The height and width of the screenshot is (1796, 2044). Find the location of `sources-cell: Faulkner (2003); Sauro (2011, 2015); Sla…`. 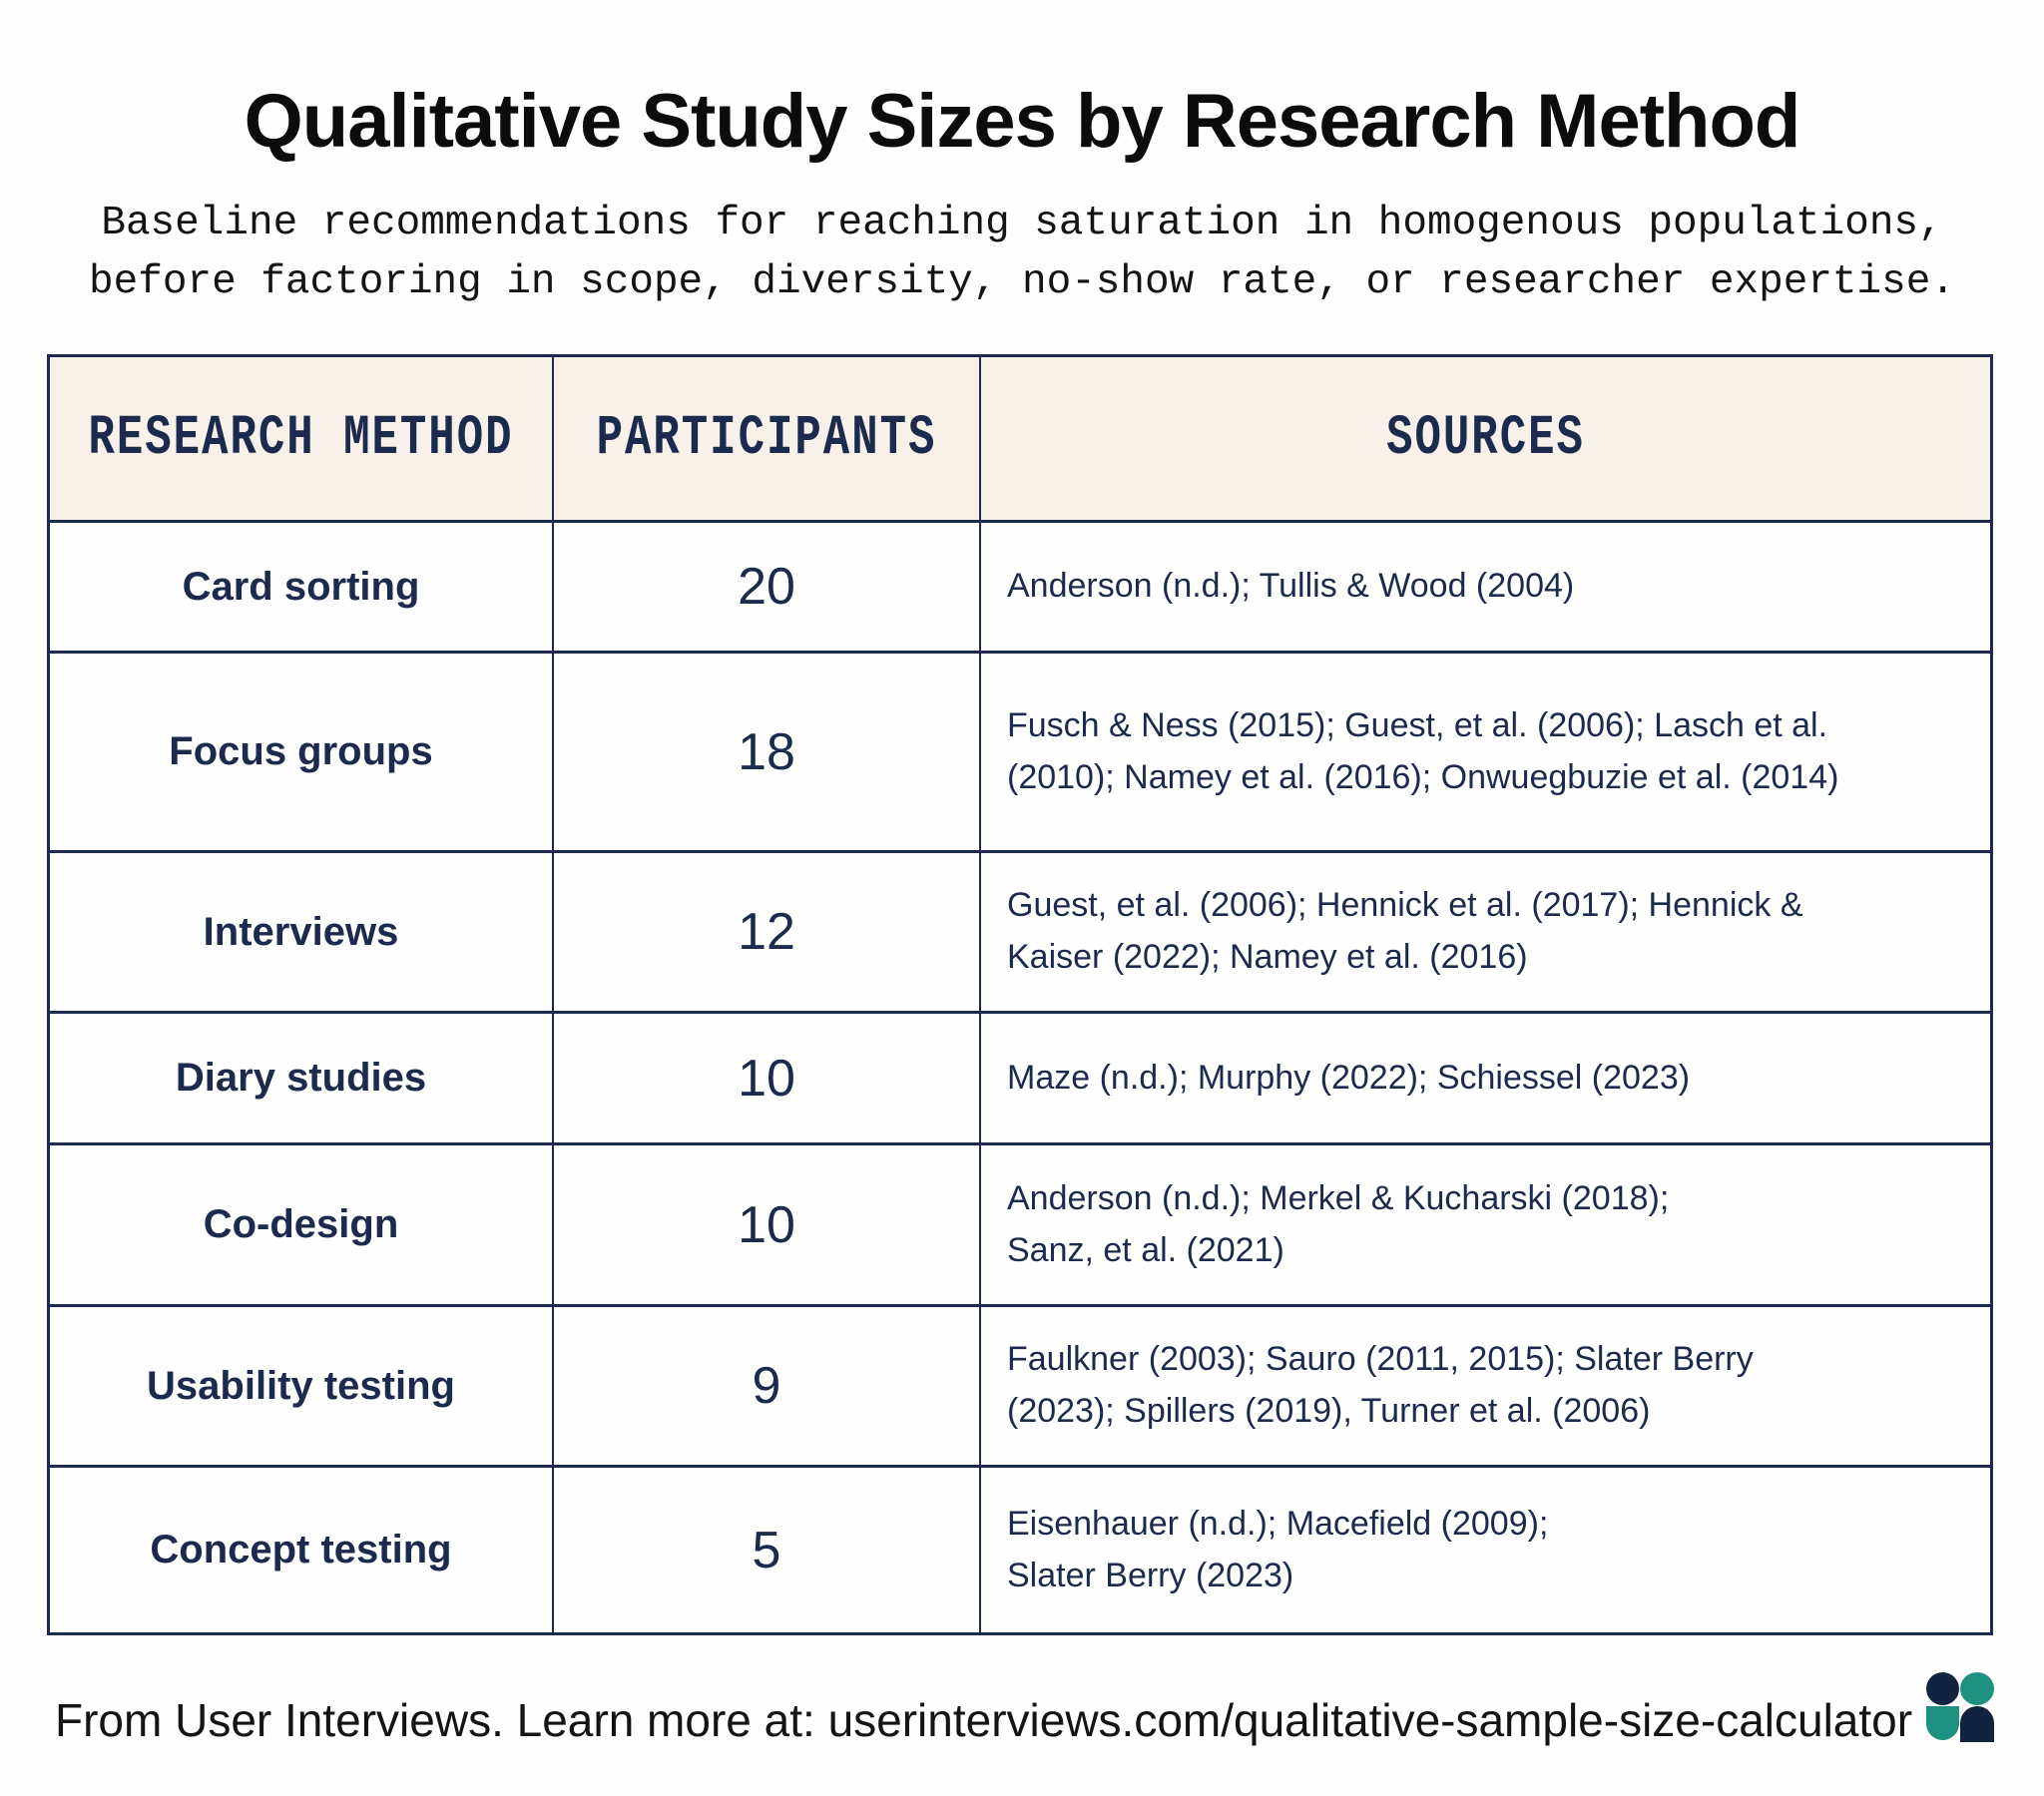

sources-cell: Faulkner (2003); Sauro (2011, 2015); Sla… is located at coordinates (1485, 1387).